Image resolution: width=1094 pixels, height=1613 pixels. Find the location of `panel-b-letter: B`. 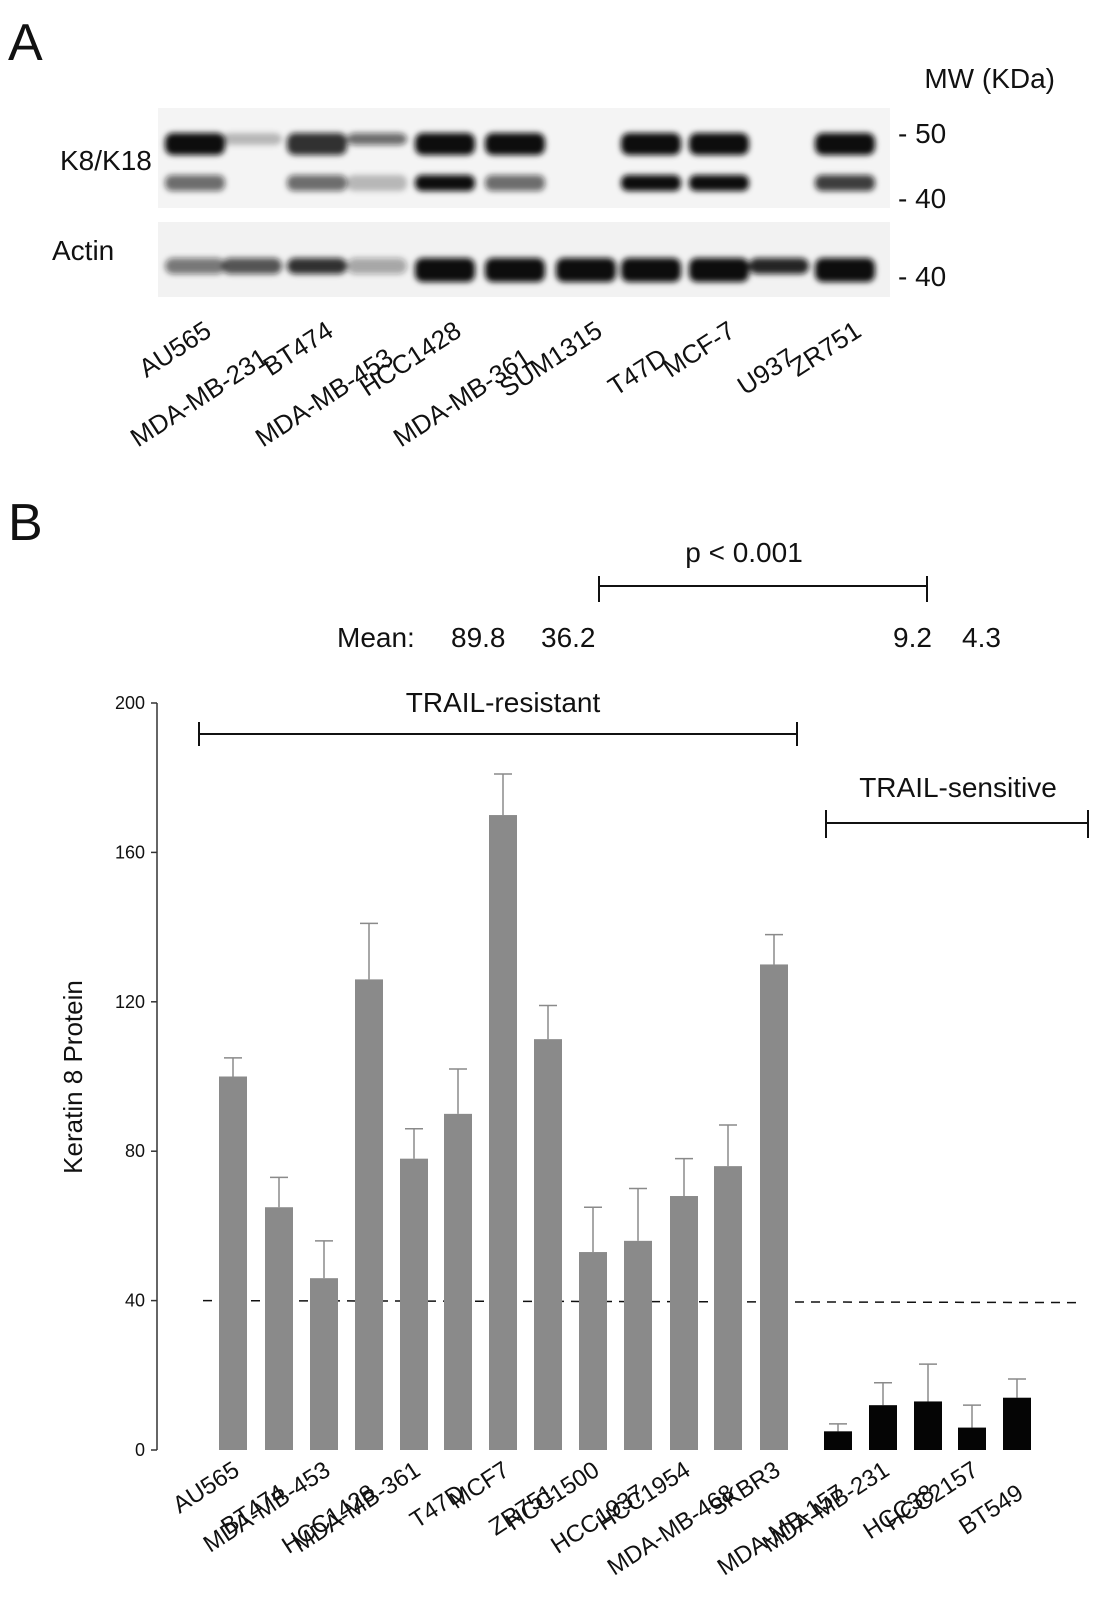

panel-b-letter: B is located at coordinates (25, 523).